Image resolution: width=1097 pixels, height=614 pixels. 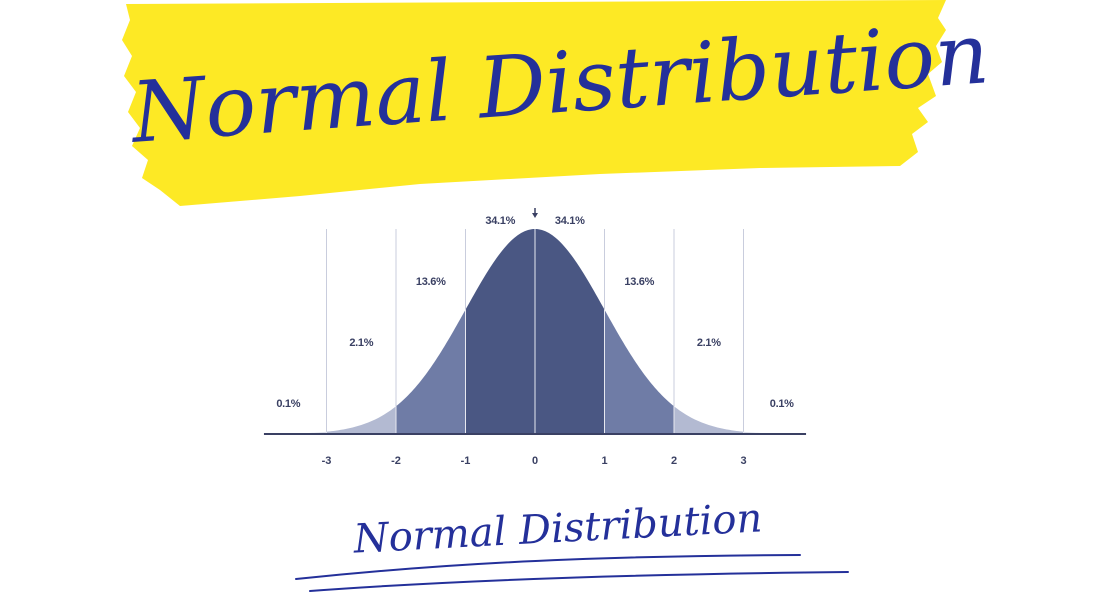 I want to click on band-percent-label-4: 34.1%, so click(x=500, y=221).